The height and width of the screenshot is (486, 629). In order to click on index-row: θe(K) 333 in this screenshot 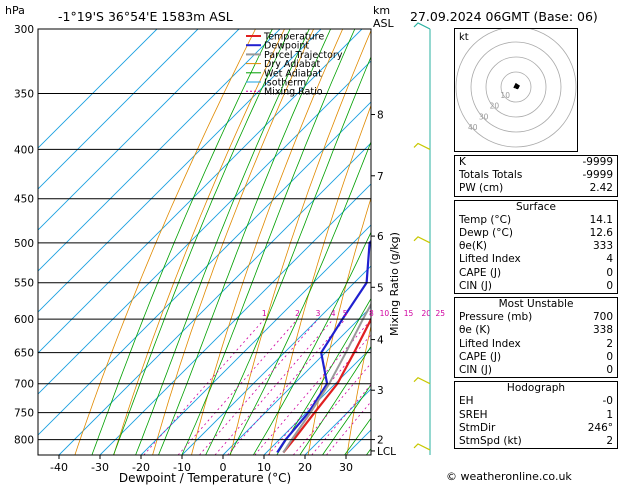, I will do `click(536, 246)`.